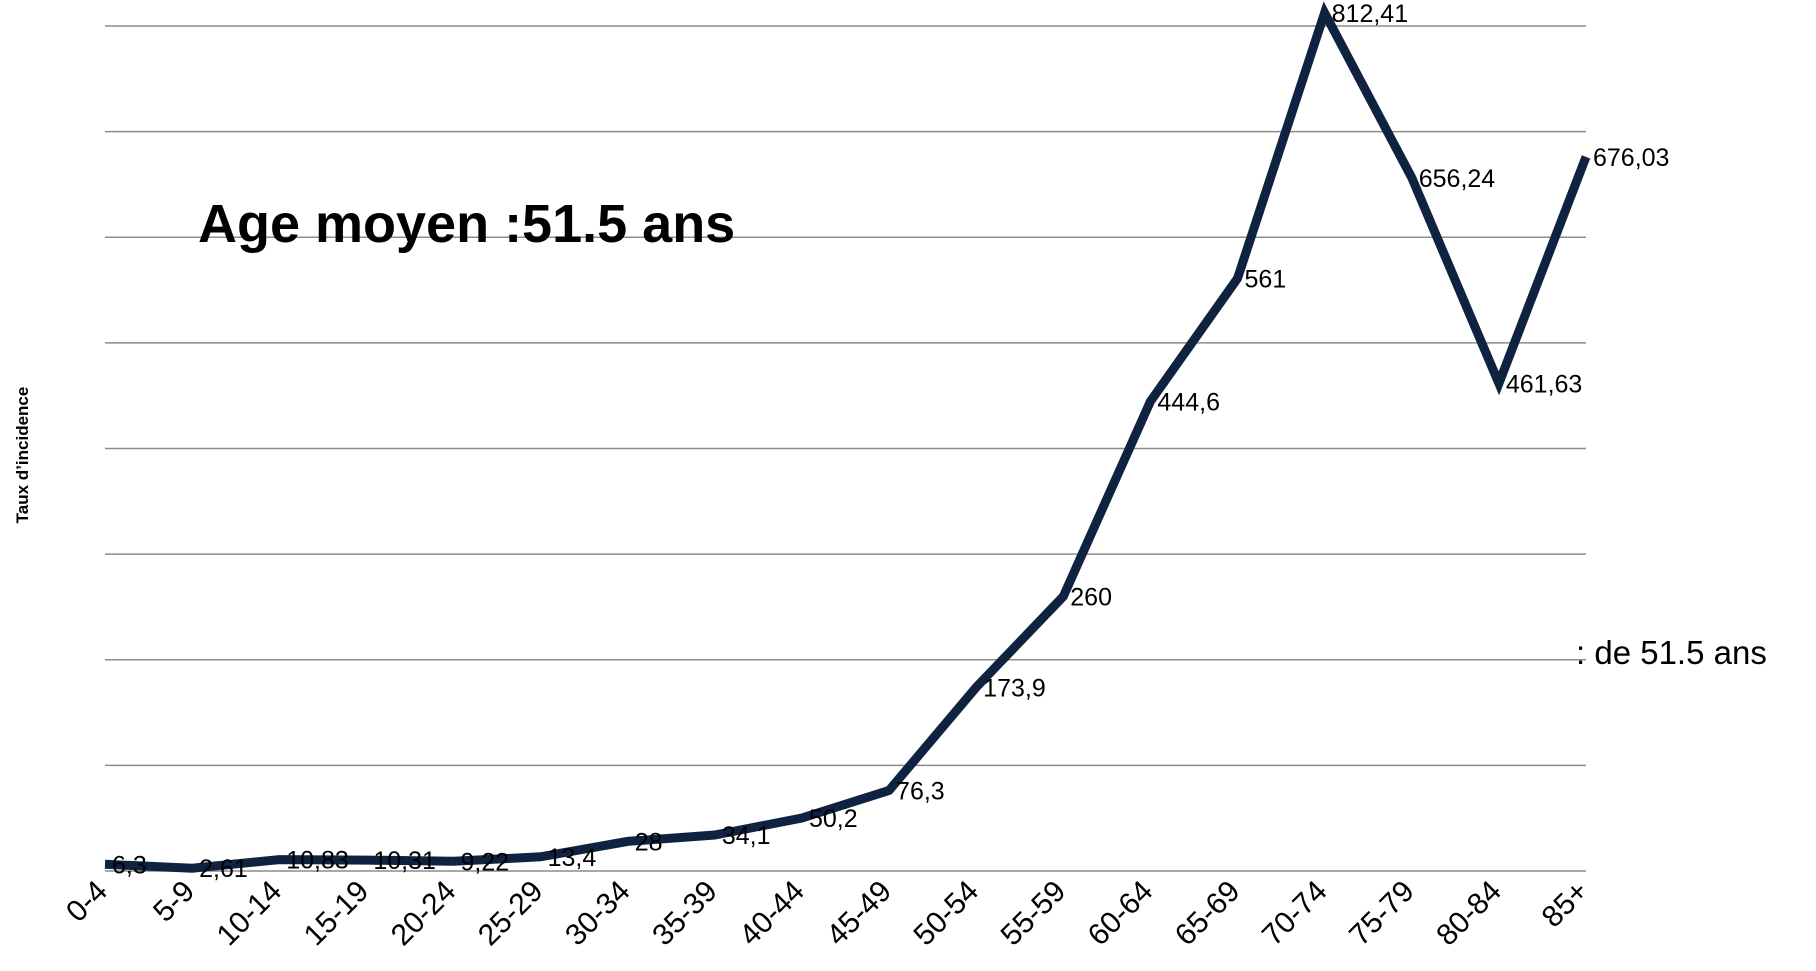  What do you see at coordinates (772, 914) in the screenshot?
I see `x-tick-40-44: 40-44` at bounding box center [772, 914].